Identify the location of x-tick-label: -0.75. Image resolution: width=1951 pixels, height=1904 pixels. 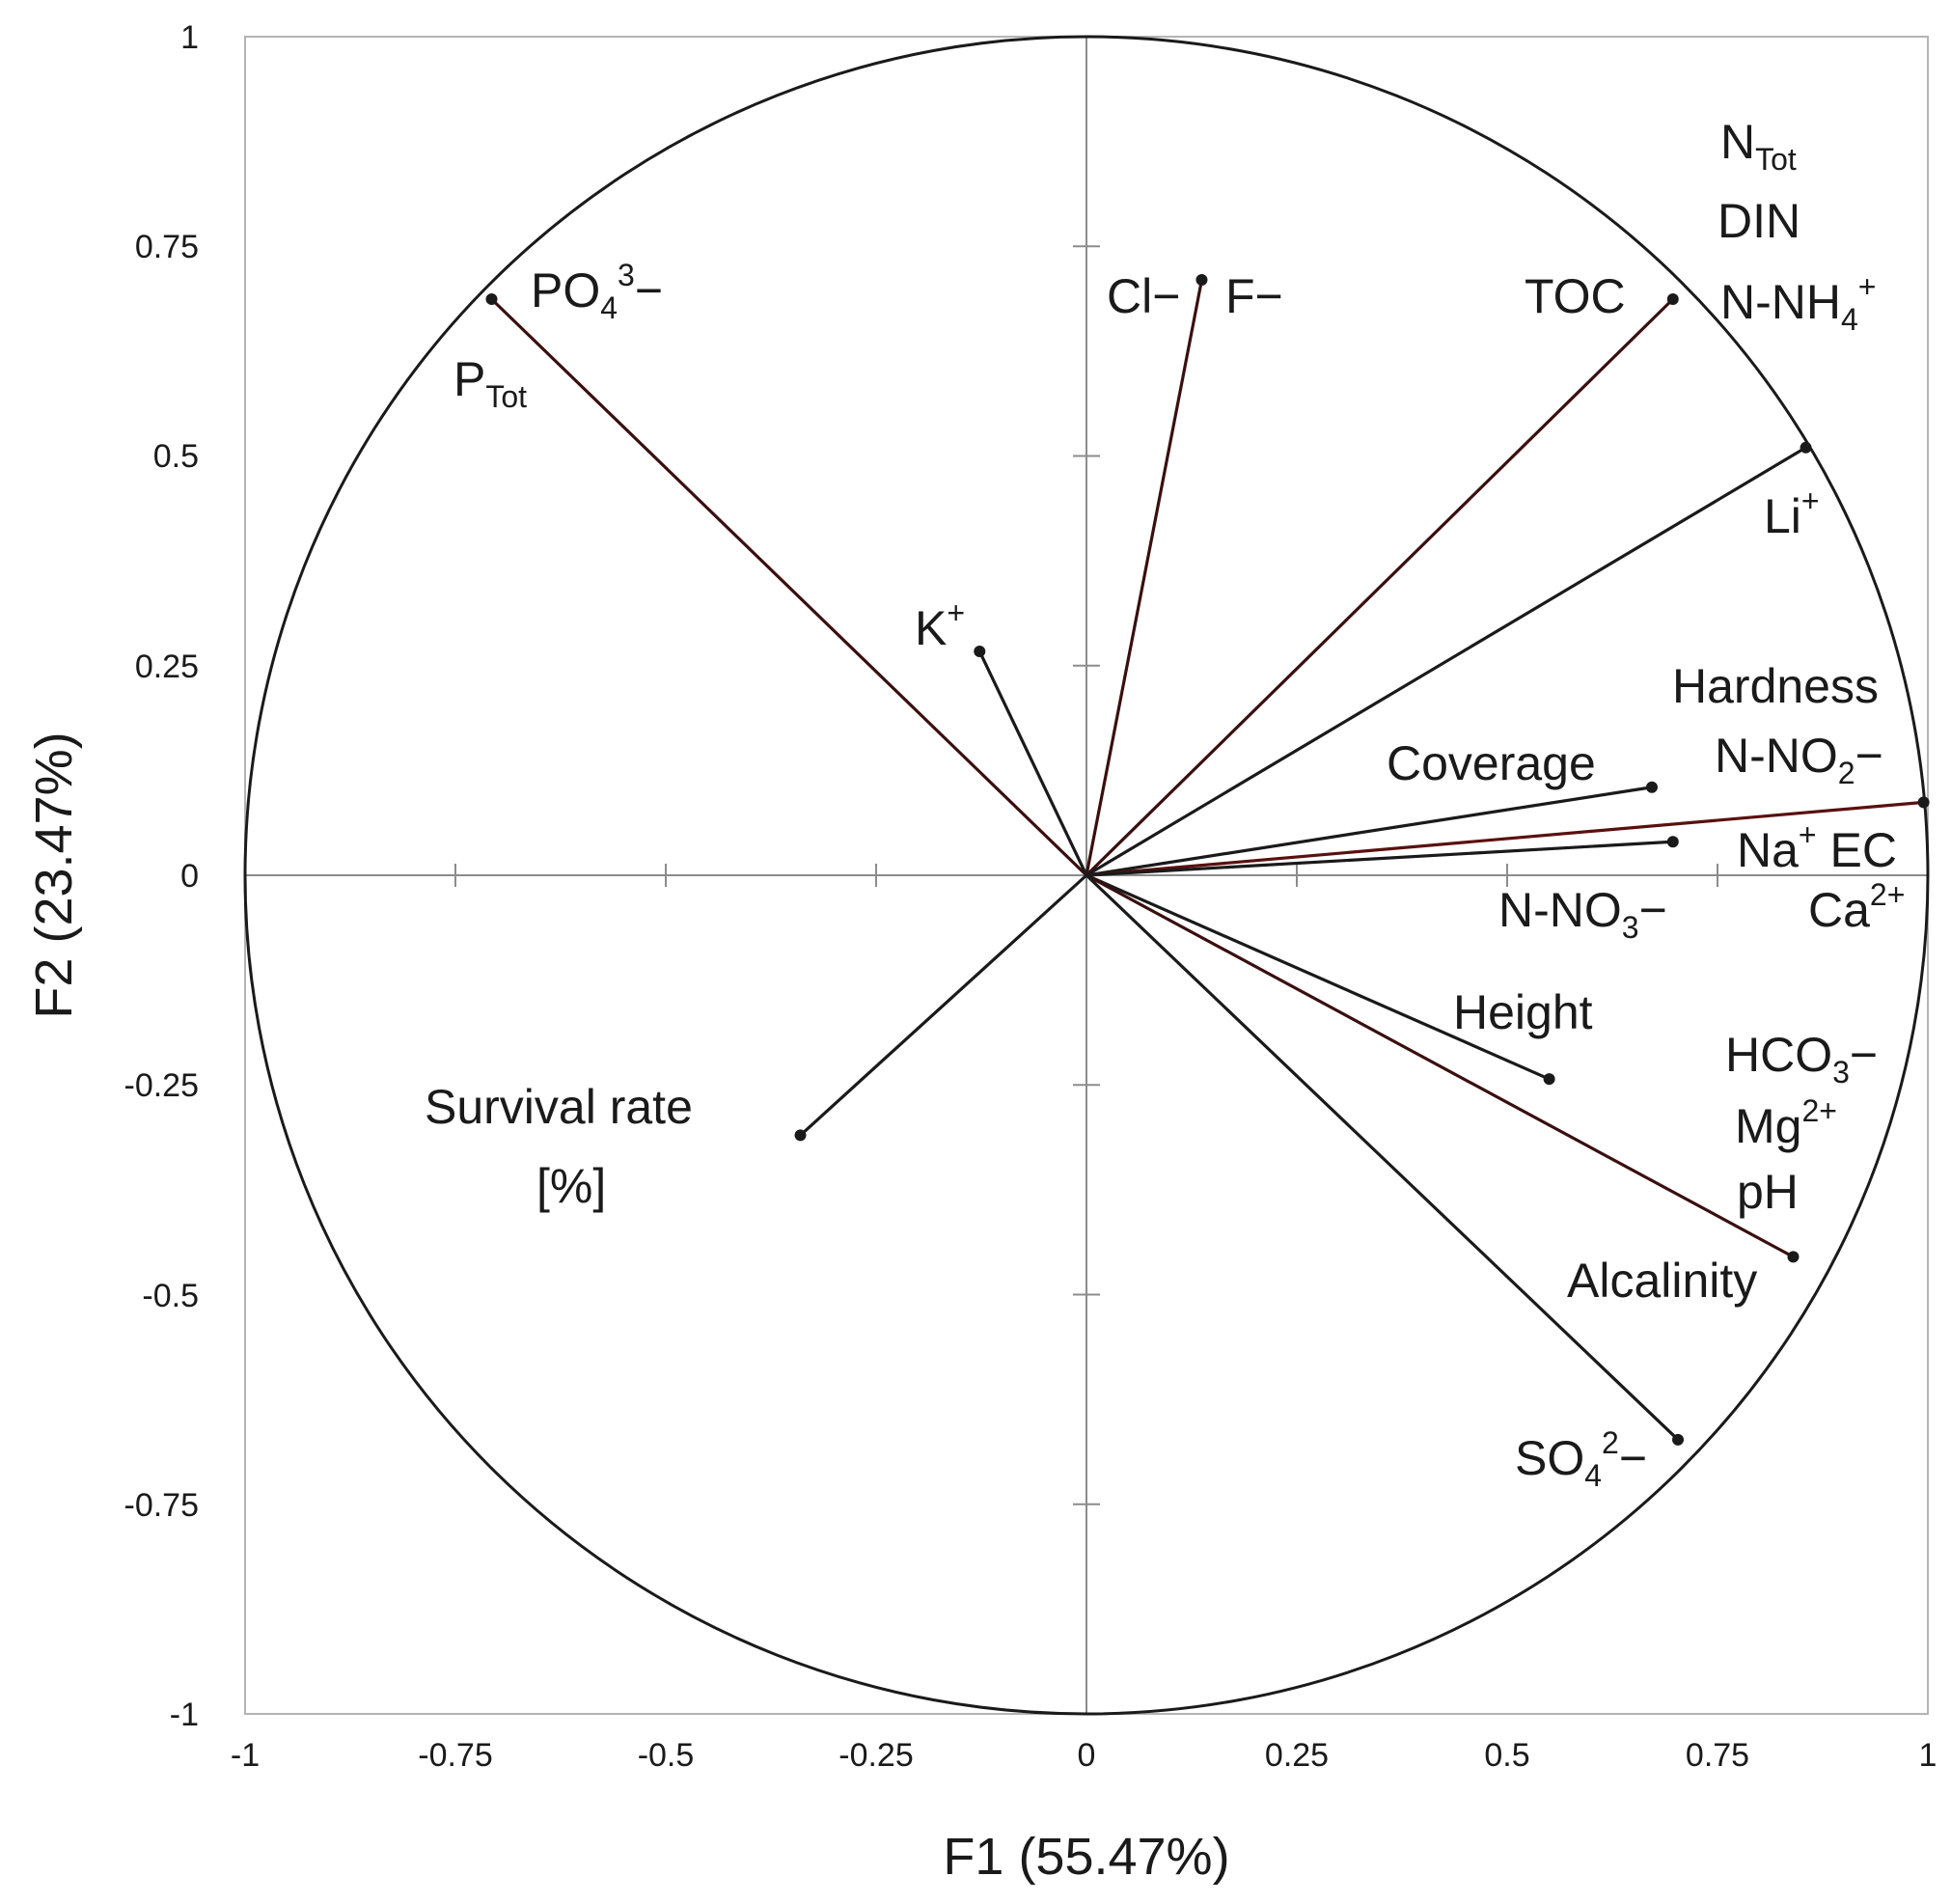
(455, 1756).